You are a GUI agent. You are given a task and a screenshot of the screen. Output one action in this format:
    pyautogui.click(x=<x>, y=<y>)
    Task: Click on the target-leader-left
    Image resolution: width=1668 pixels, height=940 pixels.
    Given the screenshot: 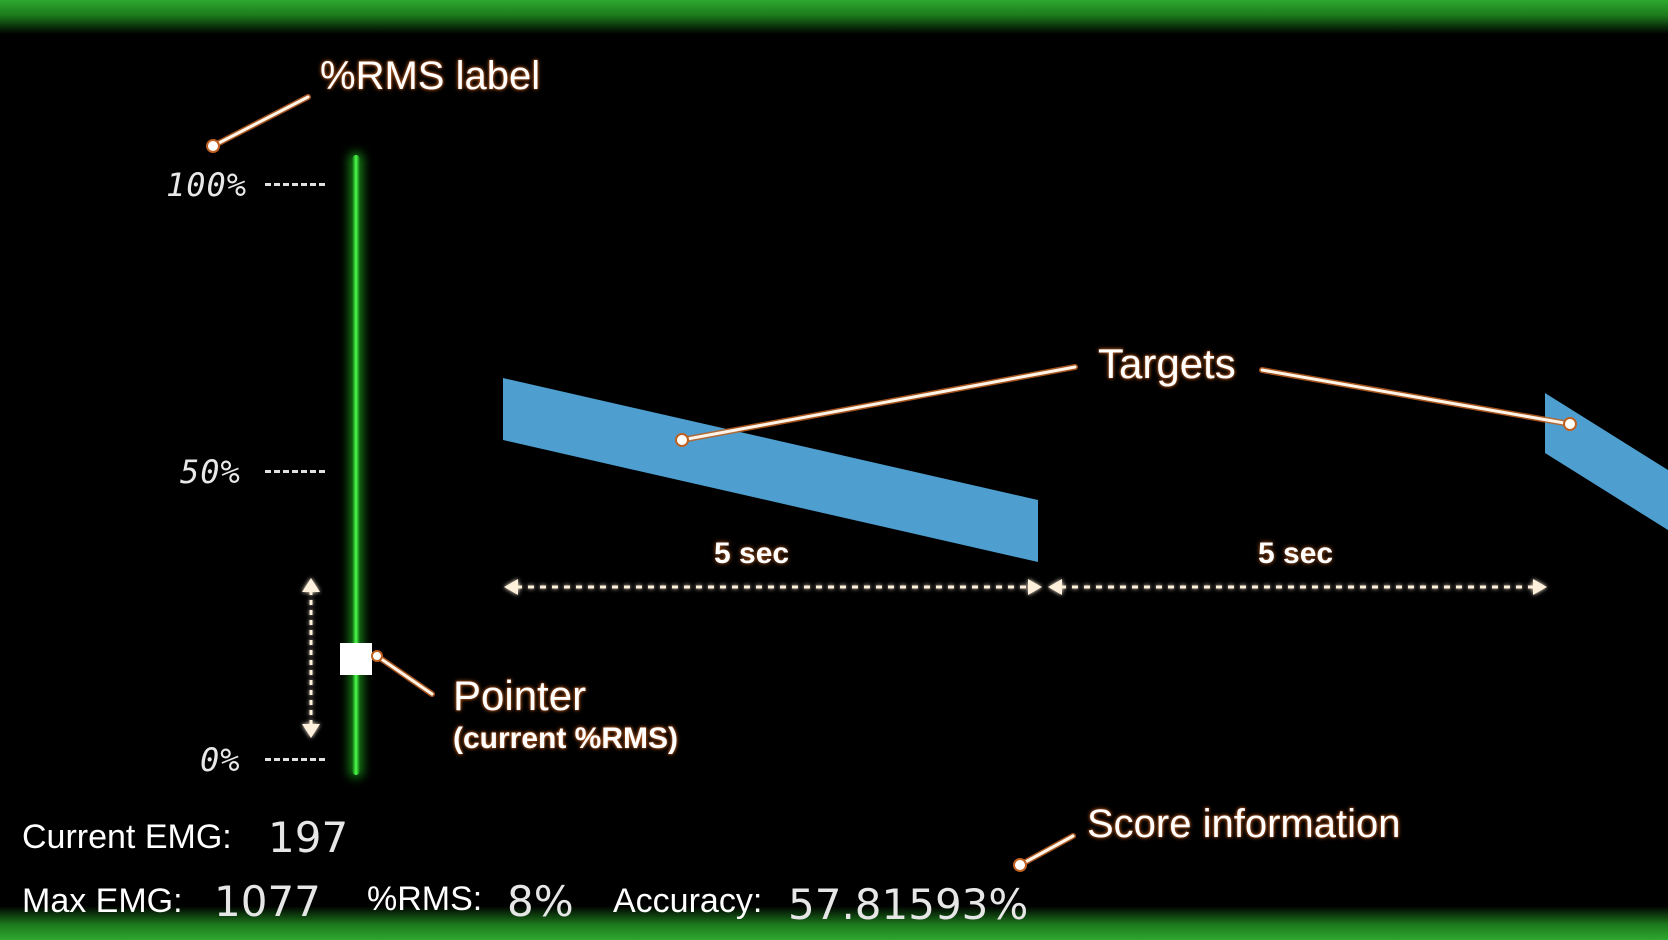 What is the action you would take?
    pyautogui.click(x=878, y=403)
    